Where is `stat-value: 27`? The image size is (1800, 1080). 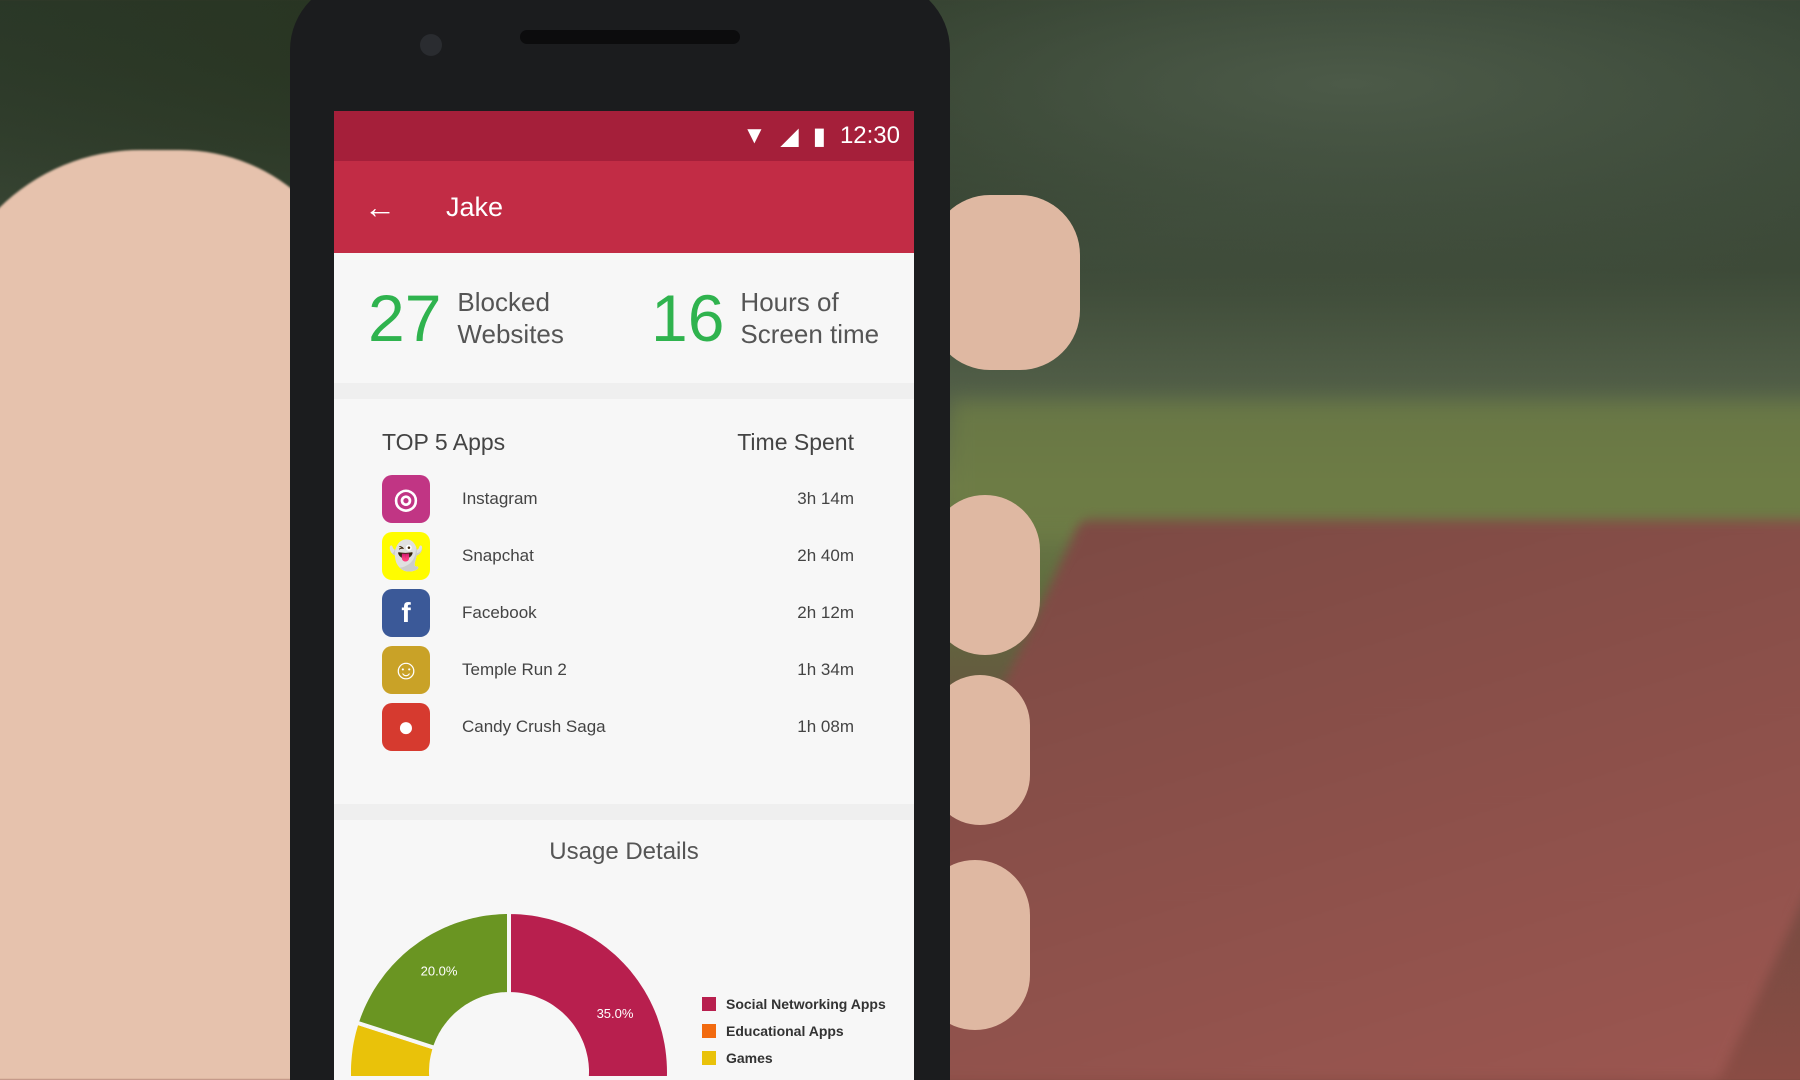 stat-value: 27 is located at coordinates (405, 318).